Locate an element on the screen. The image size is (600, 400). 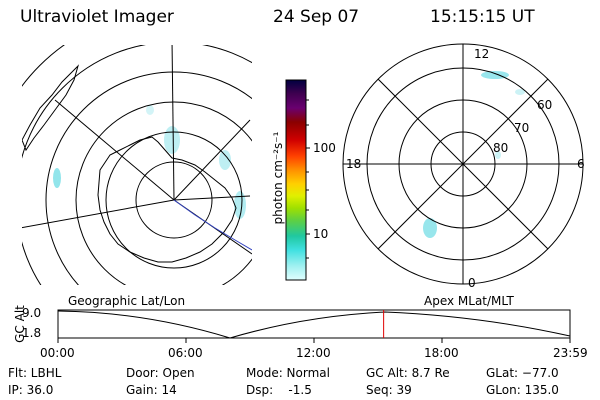
mlat-label-60: 60 is located at coordinates (545, 105).